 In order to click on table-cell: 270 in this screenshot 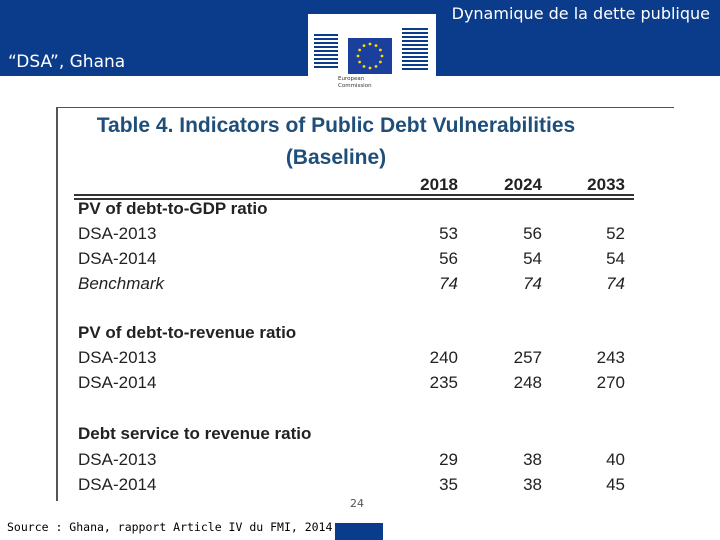, I will do `click(610, 382)`.